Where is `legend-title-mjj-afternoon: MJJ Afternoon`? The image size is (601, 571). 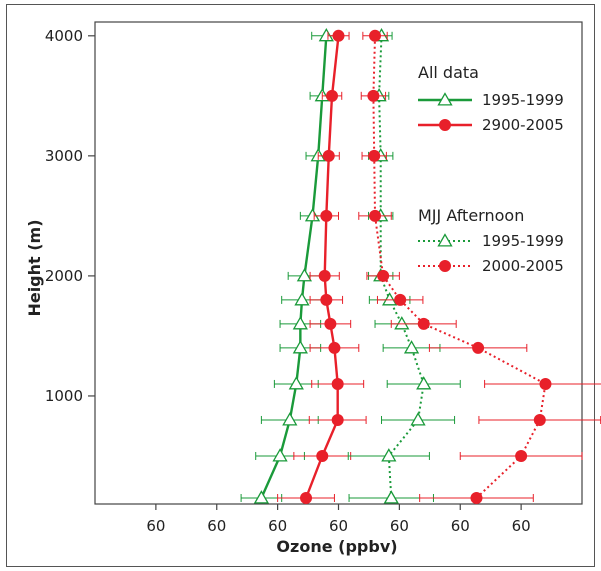 legend-title-mjj-afternoon: MJJ Afternoon is located at coordinates (471, 215).